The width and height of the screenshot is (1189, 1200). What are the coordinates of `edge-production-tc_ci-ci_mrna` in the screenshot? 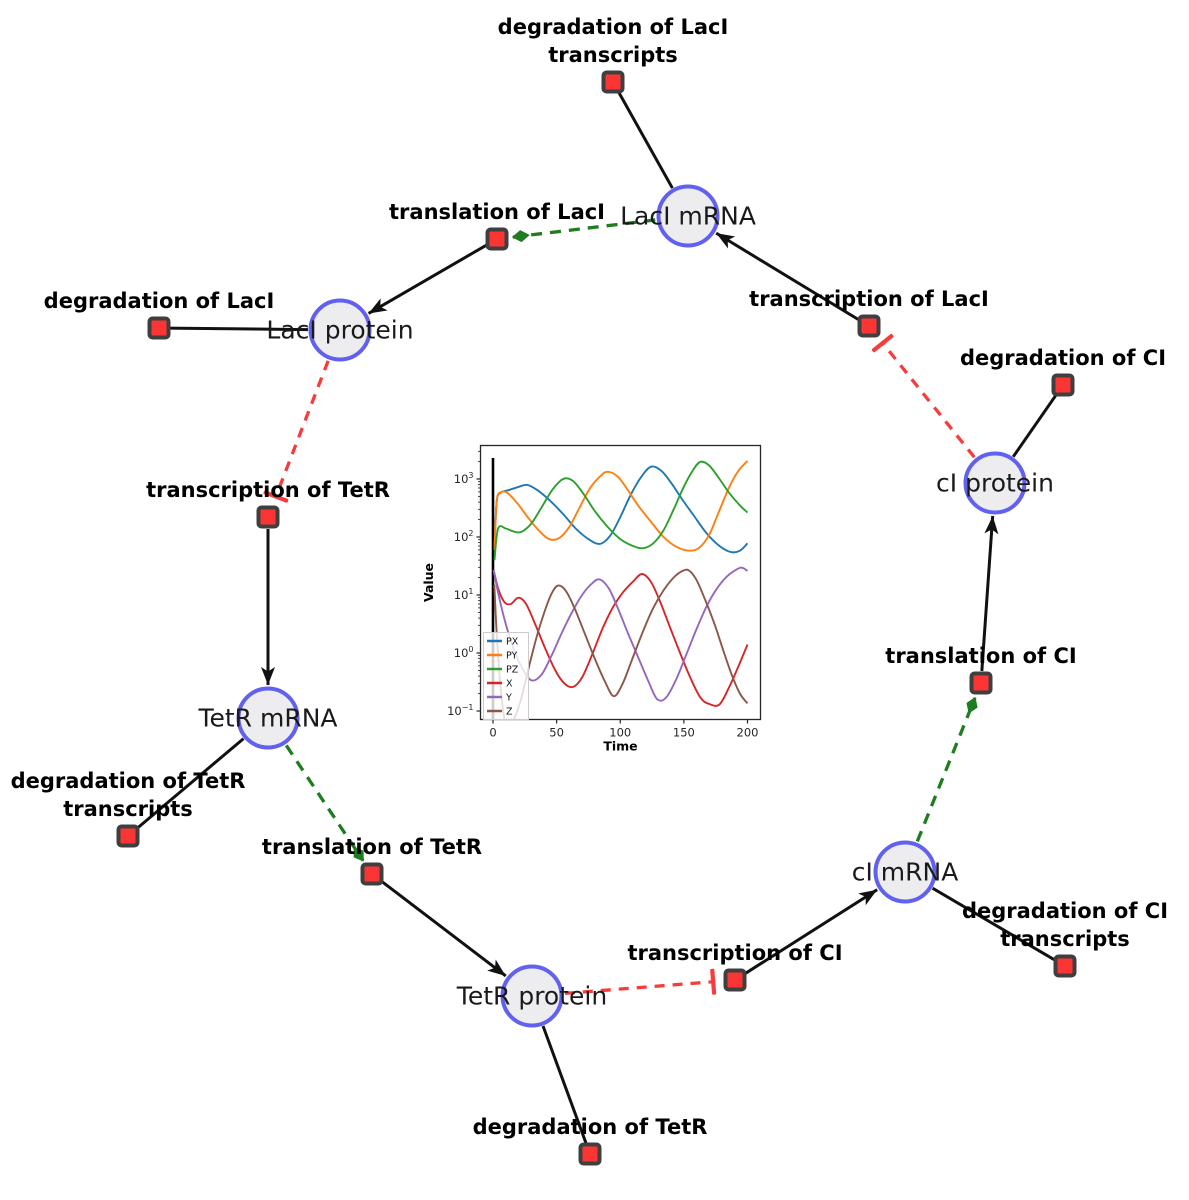 It's located at (811, 931).